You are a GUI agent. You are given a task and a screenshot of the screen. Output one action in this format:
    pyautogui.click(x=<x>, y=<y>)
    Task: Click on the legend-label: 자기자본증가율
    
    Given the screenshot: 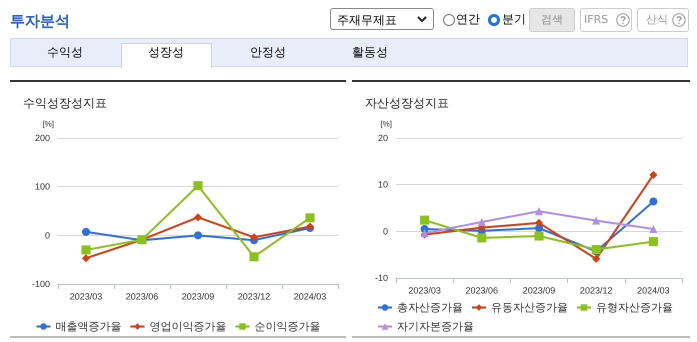 What is the action you would take?
    pyautogui.click(x=435, y=326)
    